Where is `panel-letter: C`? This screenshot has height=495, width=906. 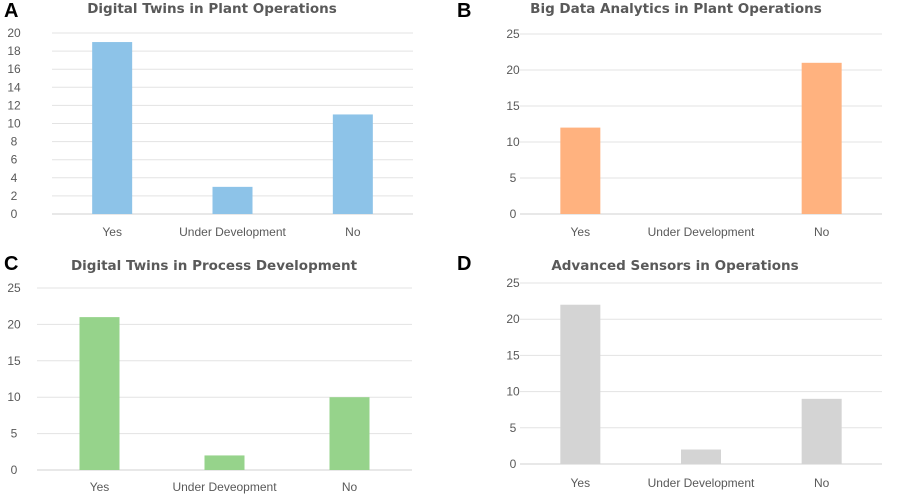 panel-letter: C is located at coordinates (11, 264).